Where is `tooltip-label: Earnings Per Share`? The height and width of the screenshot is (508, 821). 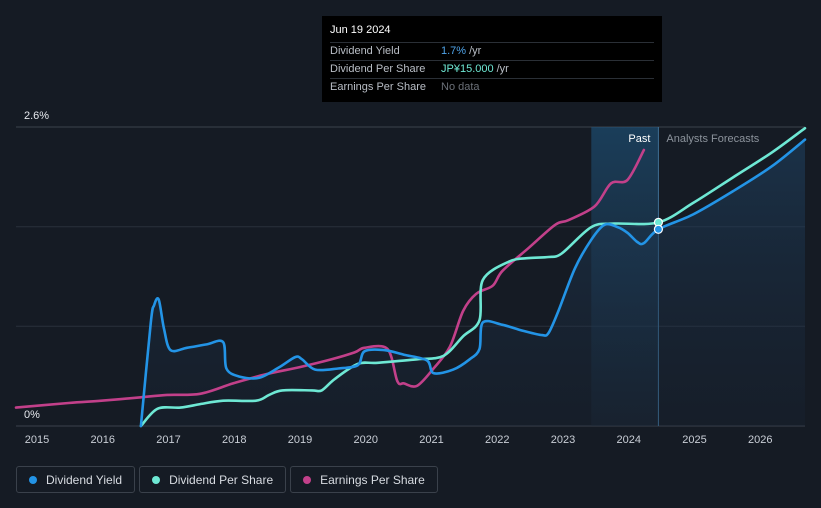
tooltip-label: Earnings Per Share is located at coordinates (378, 87).